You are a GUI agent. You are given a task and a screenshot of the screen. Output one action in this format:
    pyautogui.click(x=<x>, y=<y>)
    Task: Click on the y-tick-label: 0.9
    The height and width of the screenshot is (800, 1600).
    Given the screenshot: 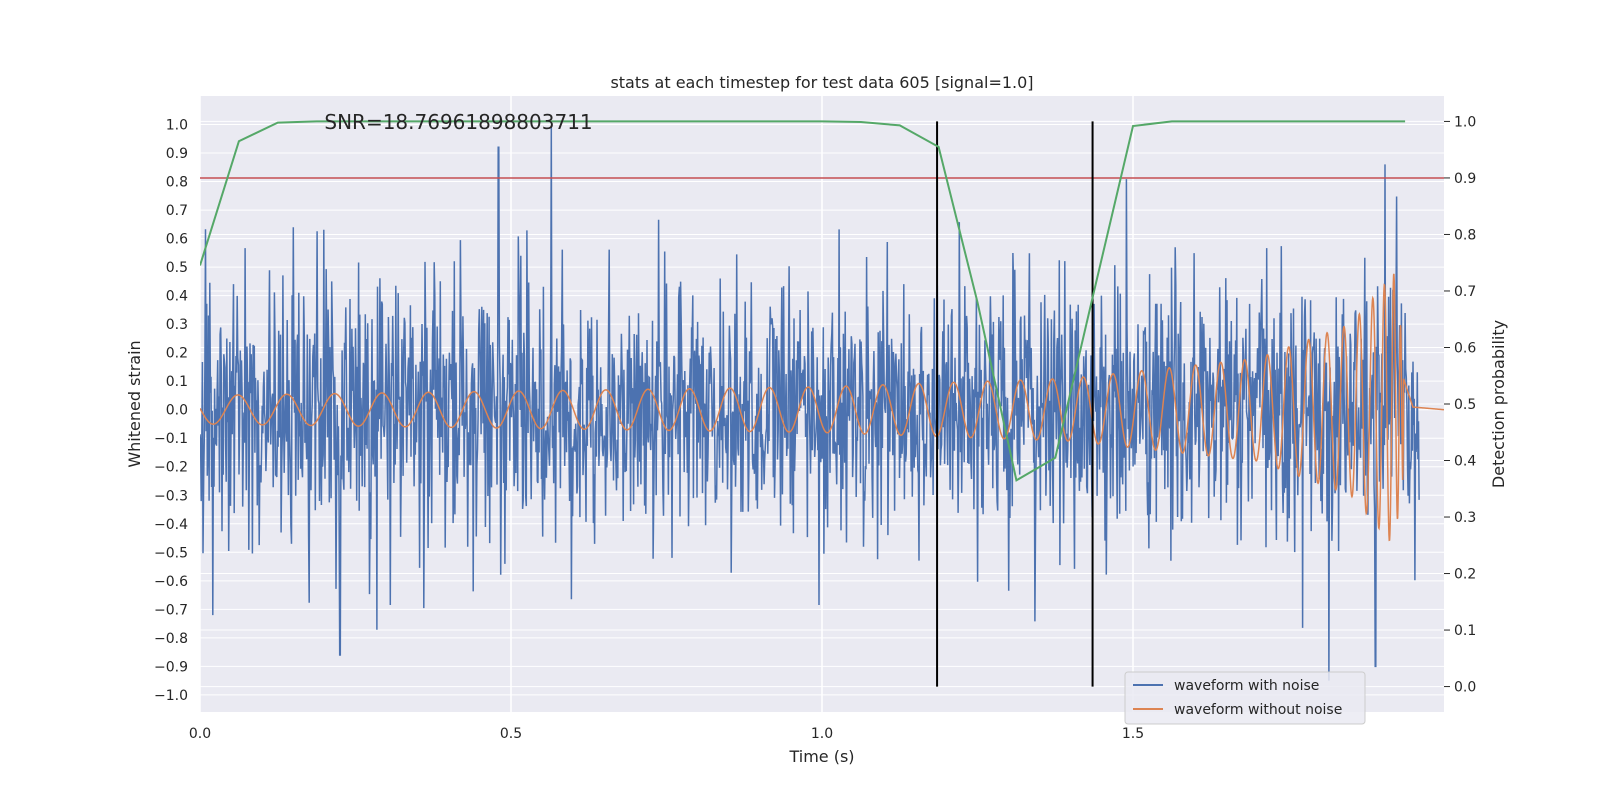 What is the action you would take?
    pyautogui.click(x=177, y=154)
    